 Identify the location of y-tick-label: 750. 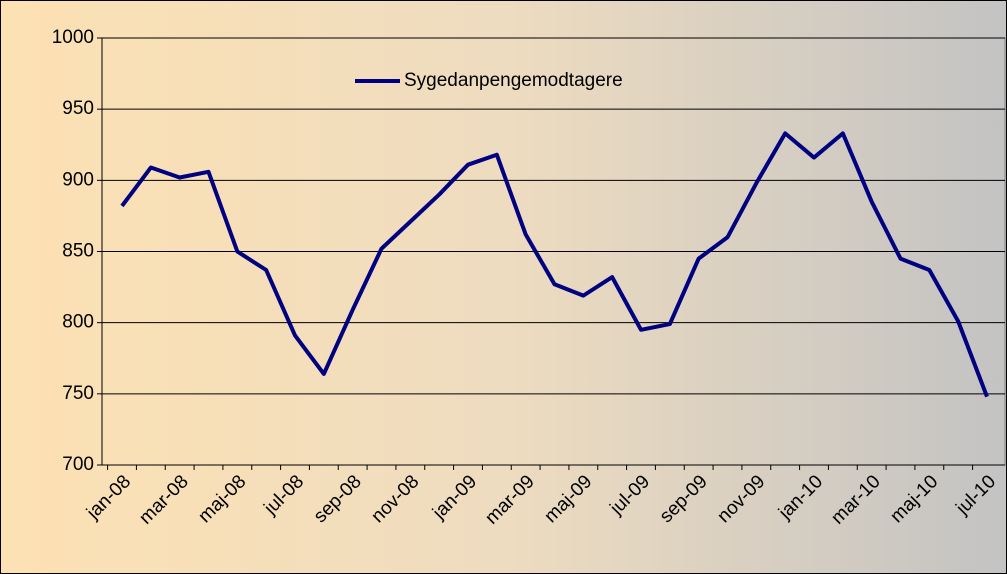
(78, 393).